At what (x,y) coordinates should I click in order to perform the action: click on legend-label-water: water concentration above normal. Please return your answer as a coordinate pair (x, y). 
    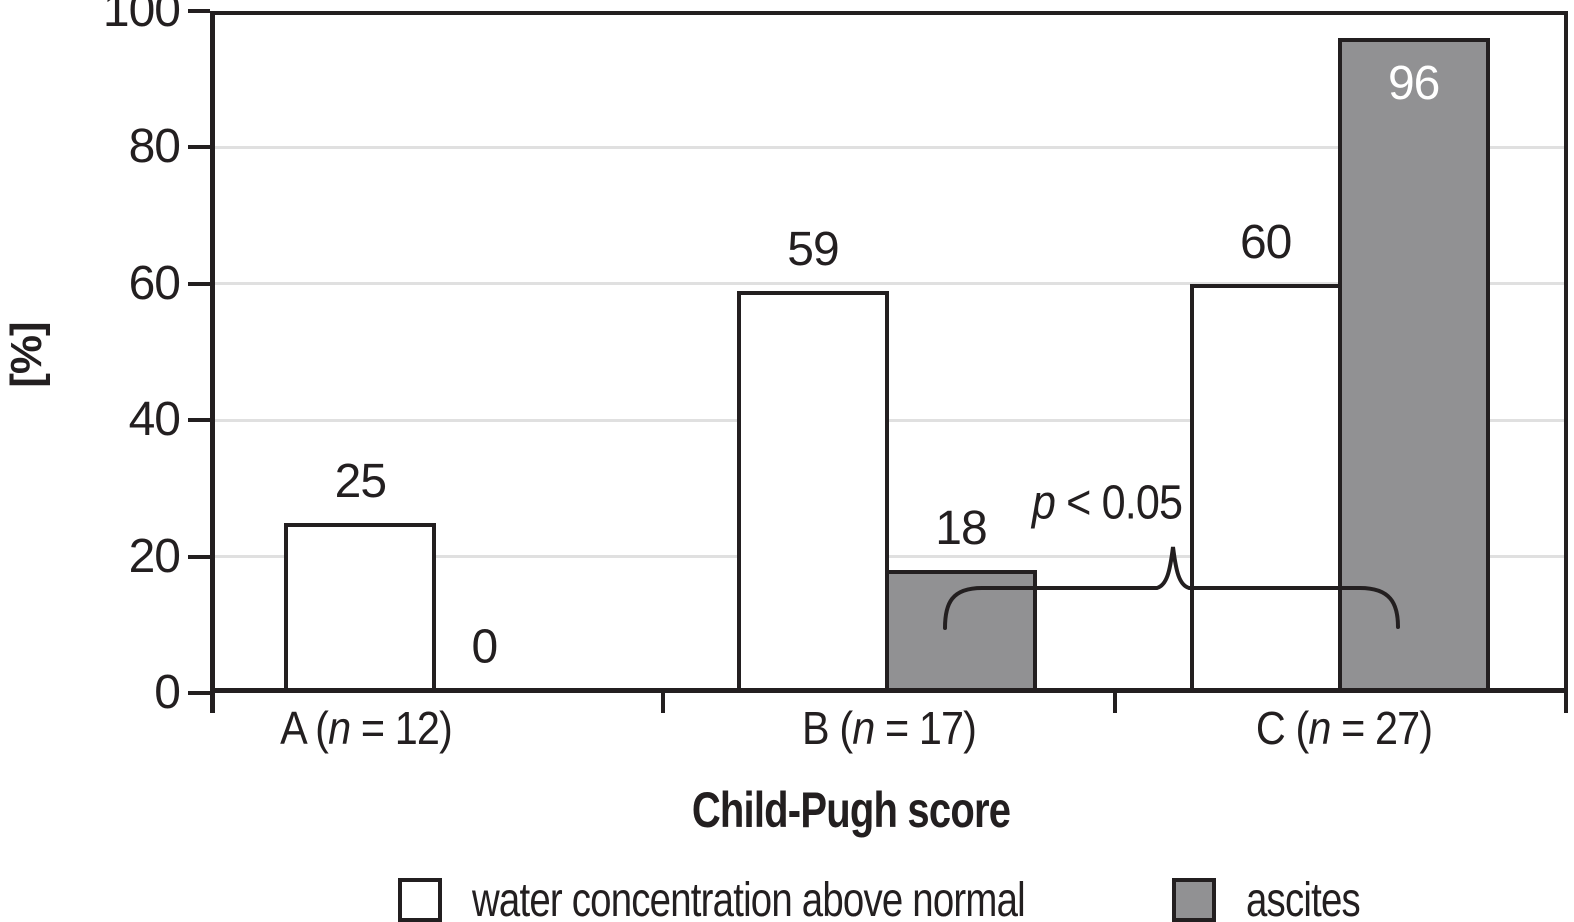
    Looking at the image, I should click on (749, 897).